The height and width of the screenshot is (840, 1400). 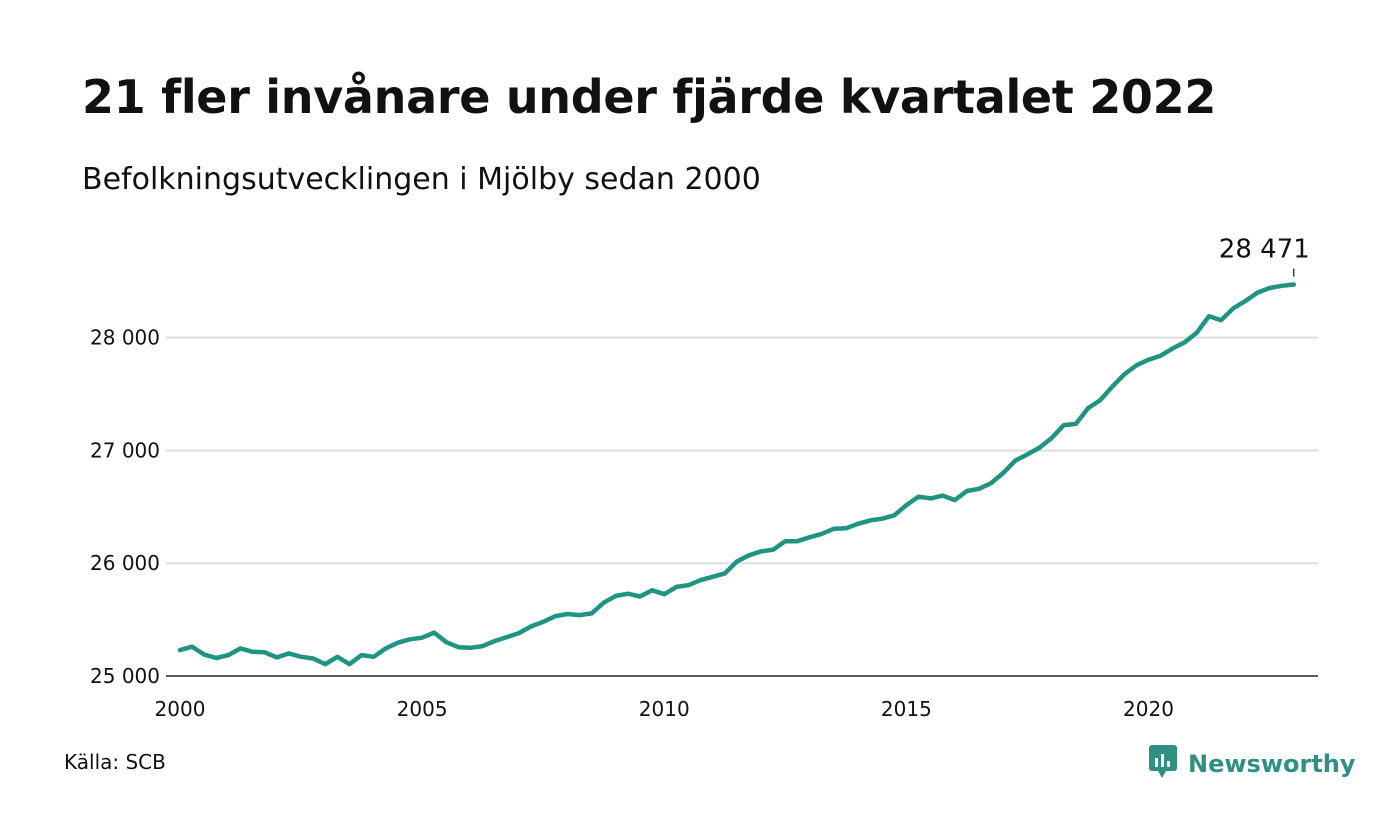 I want to click on brand-logo: Newsworthy, so click(x=1252, y=764).